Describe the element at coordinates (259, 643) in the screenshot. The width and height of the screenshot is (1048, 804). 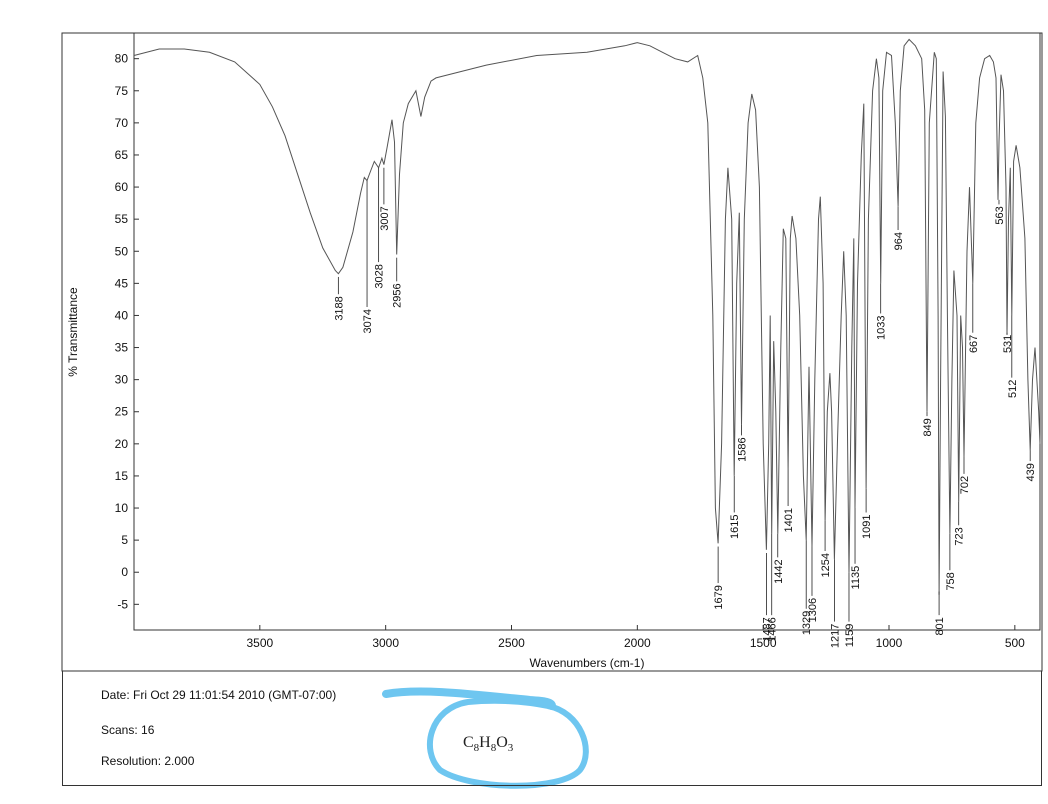
I see `x-tick-label: 3500` at that location.